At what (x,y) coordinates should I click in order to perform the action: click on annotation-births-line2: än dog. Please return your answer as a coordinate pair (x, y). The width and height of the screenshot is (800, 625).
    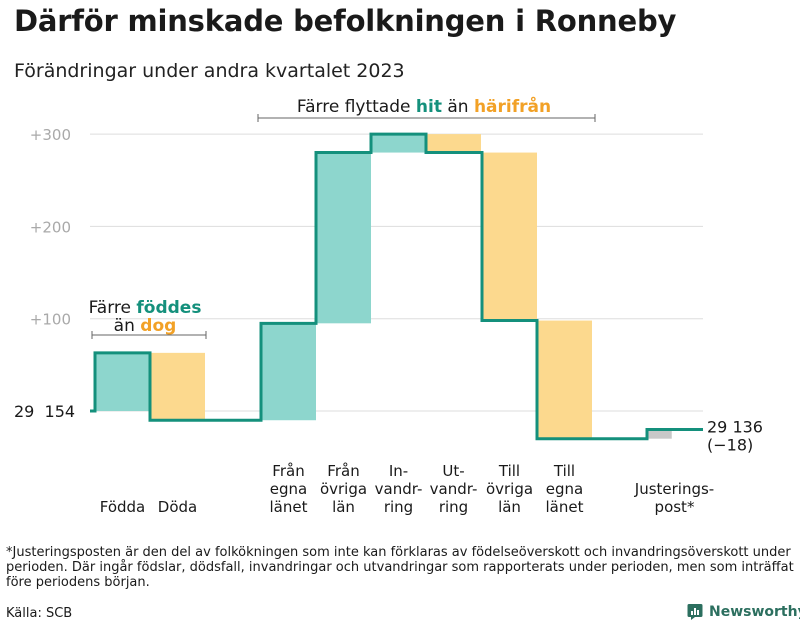
    Looking at the image, I should click on (145, 326).